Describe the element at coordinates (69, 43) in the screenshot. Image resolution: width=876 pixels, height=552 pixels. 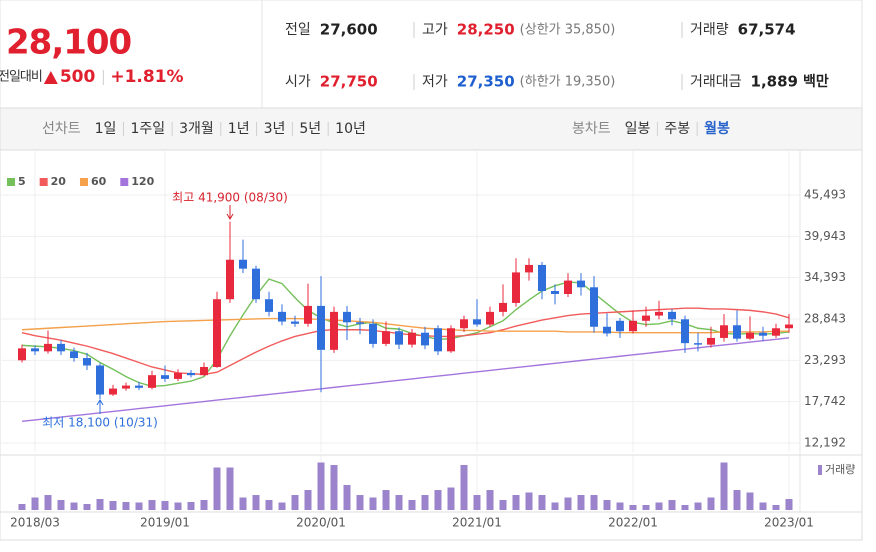
I see `current-price: 28,100` at that location.